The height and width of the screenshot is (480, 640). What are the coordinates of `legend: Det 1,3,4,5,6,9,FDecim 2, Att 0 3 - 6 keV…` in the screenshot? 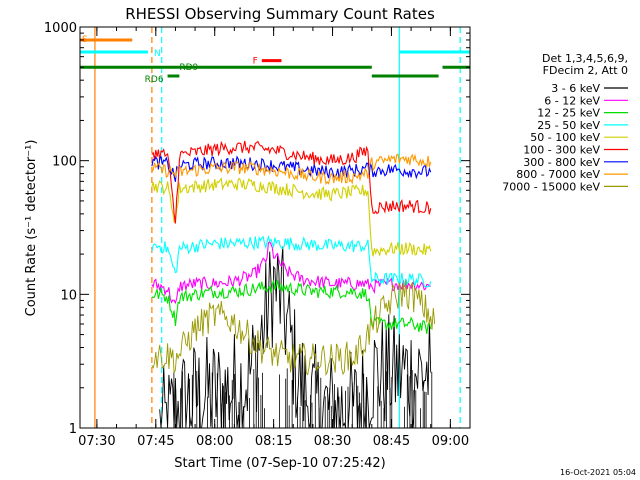 It's located at (565, 122).